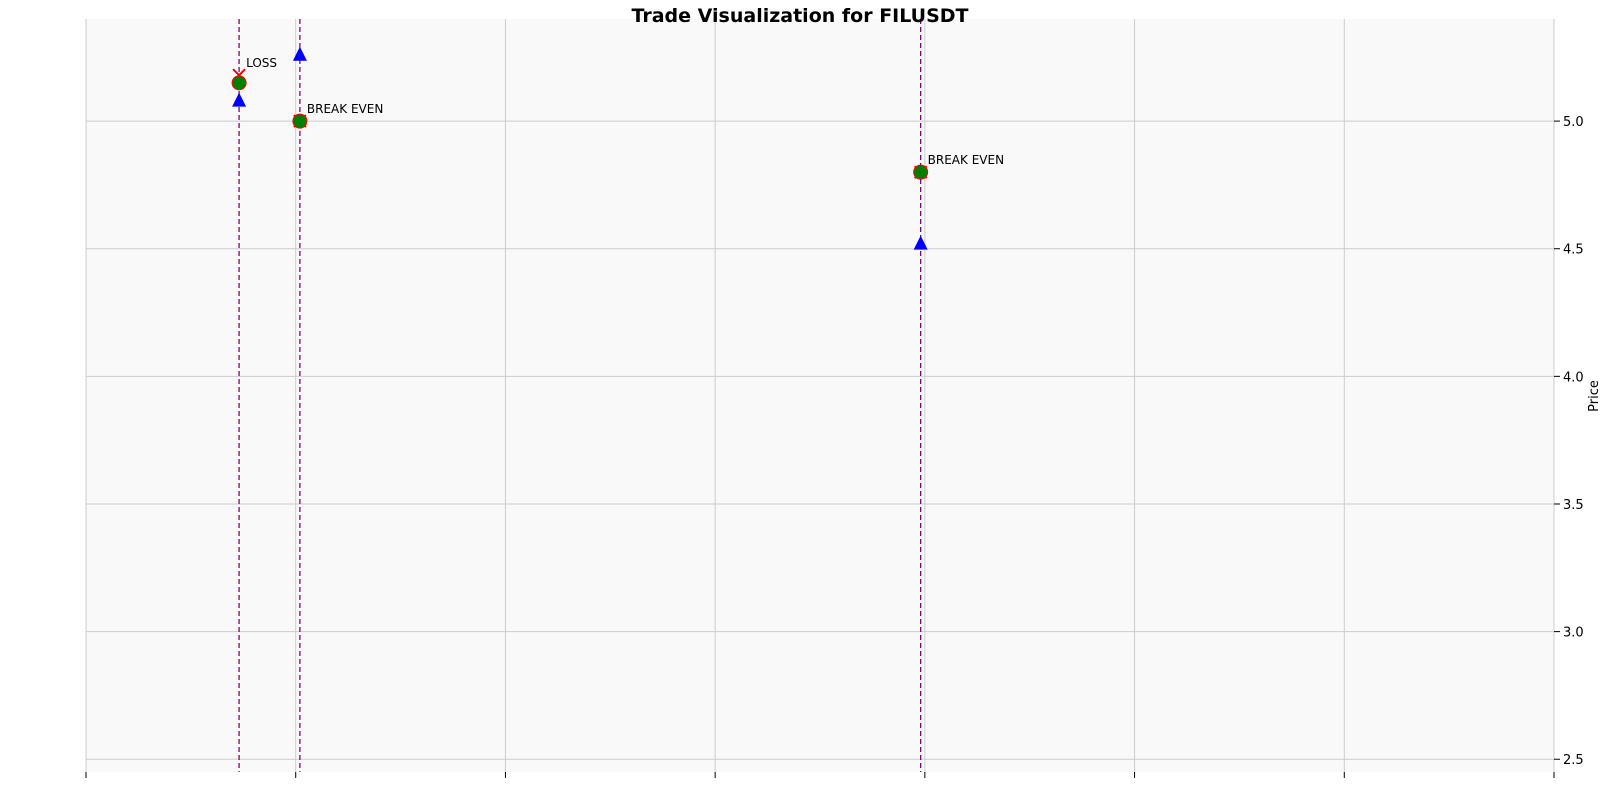 The image size is (1600, 800). I want to click on y-tick-label: 3.0, so click(1573, 633).